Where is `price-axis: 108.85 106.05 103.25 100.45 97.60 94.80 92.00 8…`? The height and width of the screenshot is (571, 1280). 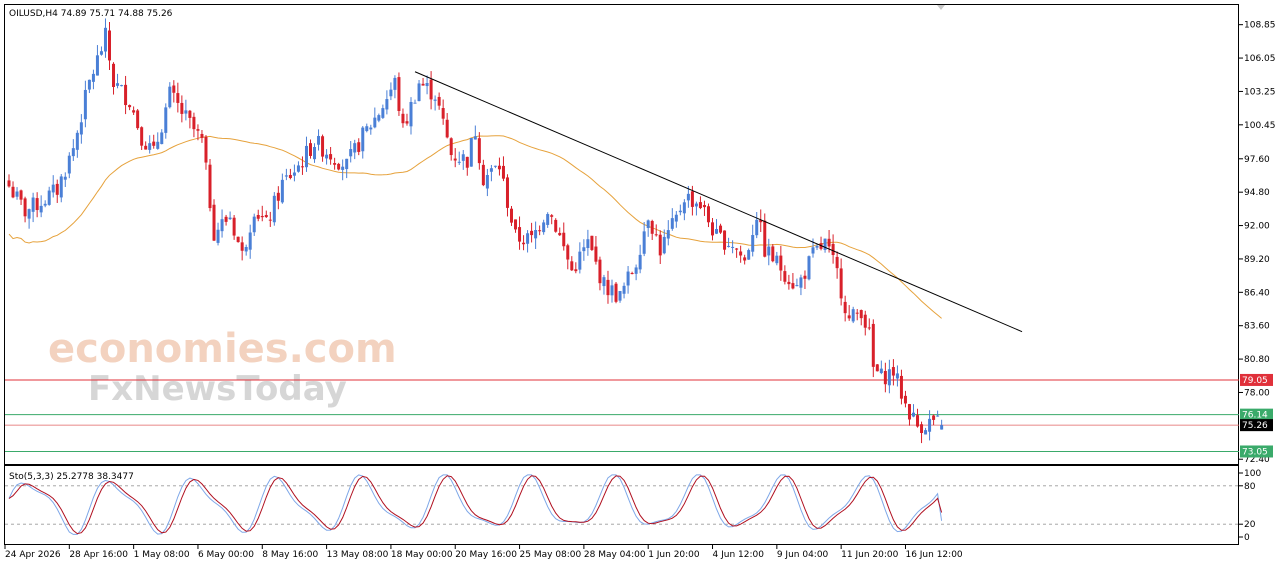
price-axis: 108.85 106.05 103.25 100.45 97.60 94.80 92.00 8… is located at coordinates (1257, 243).